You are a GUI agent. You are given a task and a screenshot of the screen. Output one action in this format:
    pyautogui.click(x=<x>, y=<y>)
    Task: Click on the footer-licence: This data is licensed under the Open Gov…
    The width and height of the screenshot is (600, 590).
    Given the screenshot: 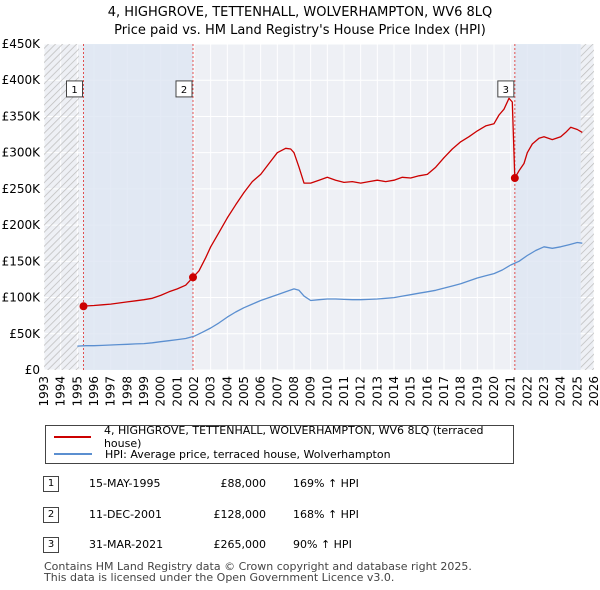 What is the action you would take?
    pyautogui.click(x=219, y=577)
    